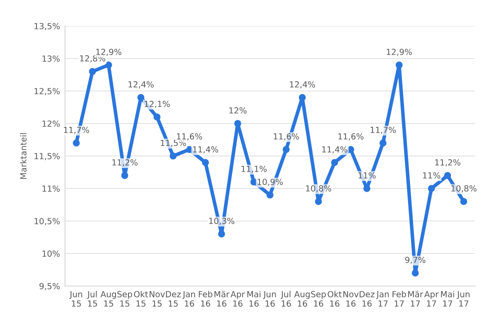  I want to click on x-tick-label: Jan 17, so click(382, 299).